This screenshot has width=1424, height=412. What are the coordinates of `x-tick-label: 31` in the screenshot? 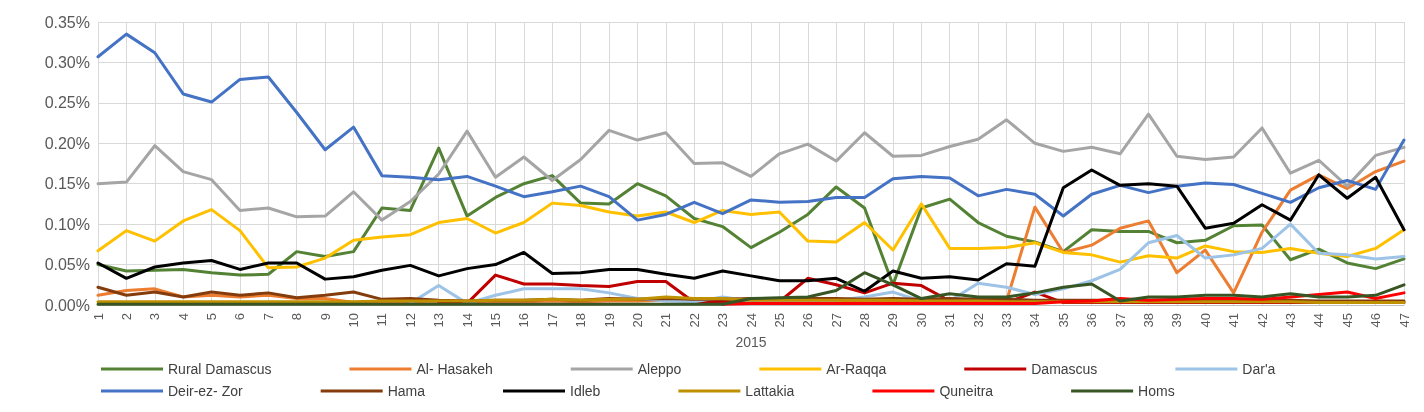 It's located at (950, 320).